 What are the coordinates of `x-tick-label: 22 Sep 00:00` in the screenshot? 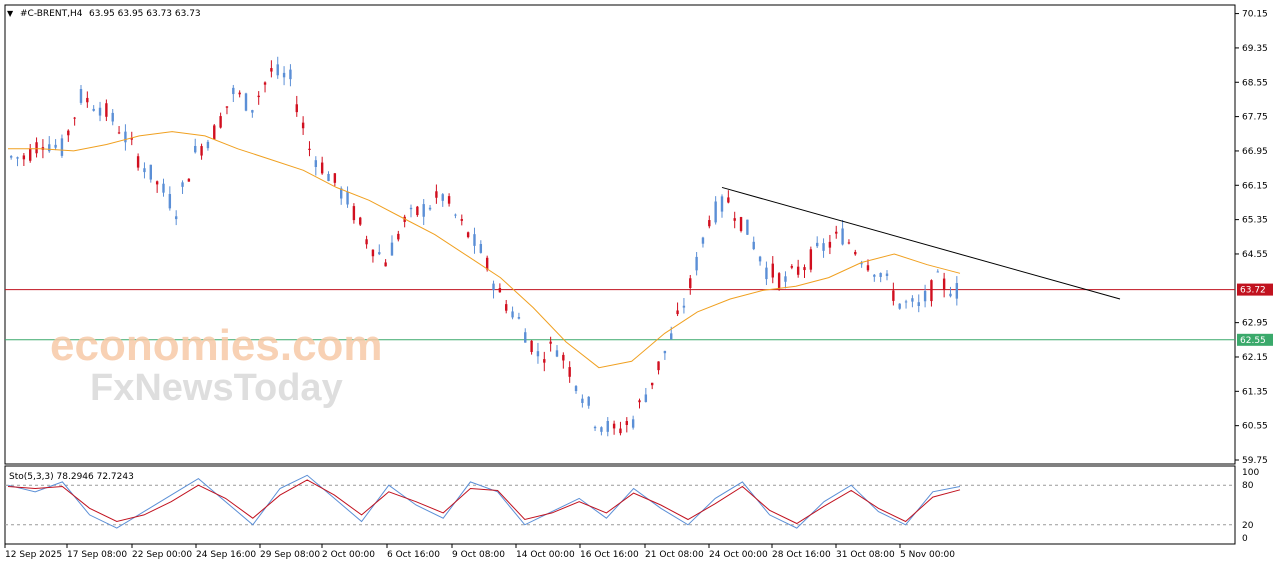 It's located at (162, 555).